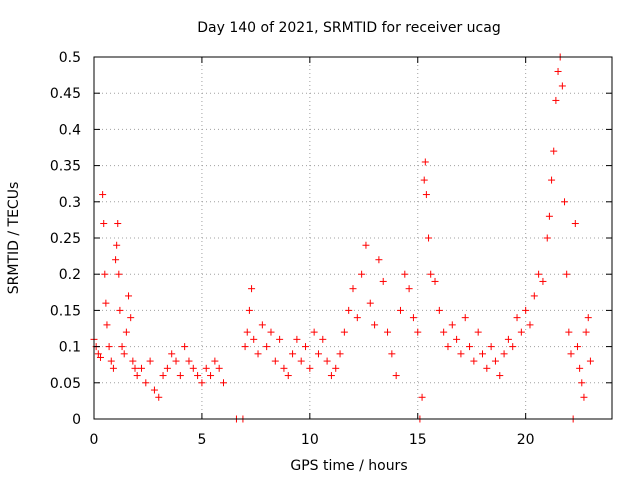 This screenshot has width=640, height=480. Describe the element at coordinates (65, 94) in the screenshot. I see `y-tick-label: 0.45` at that location.